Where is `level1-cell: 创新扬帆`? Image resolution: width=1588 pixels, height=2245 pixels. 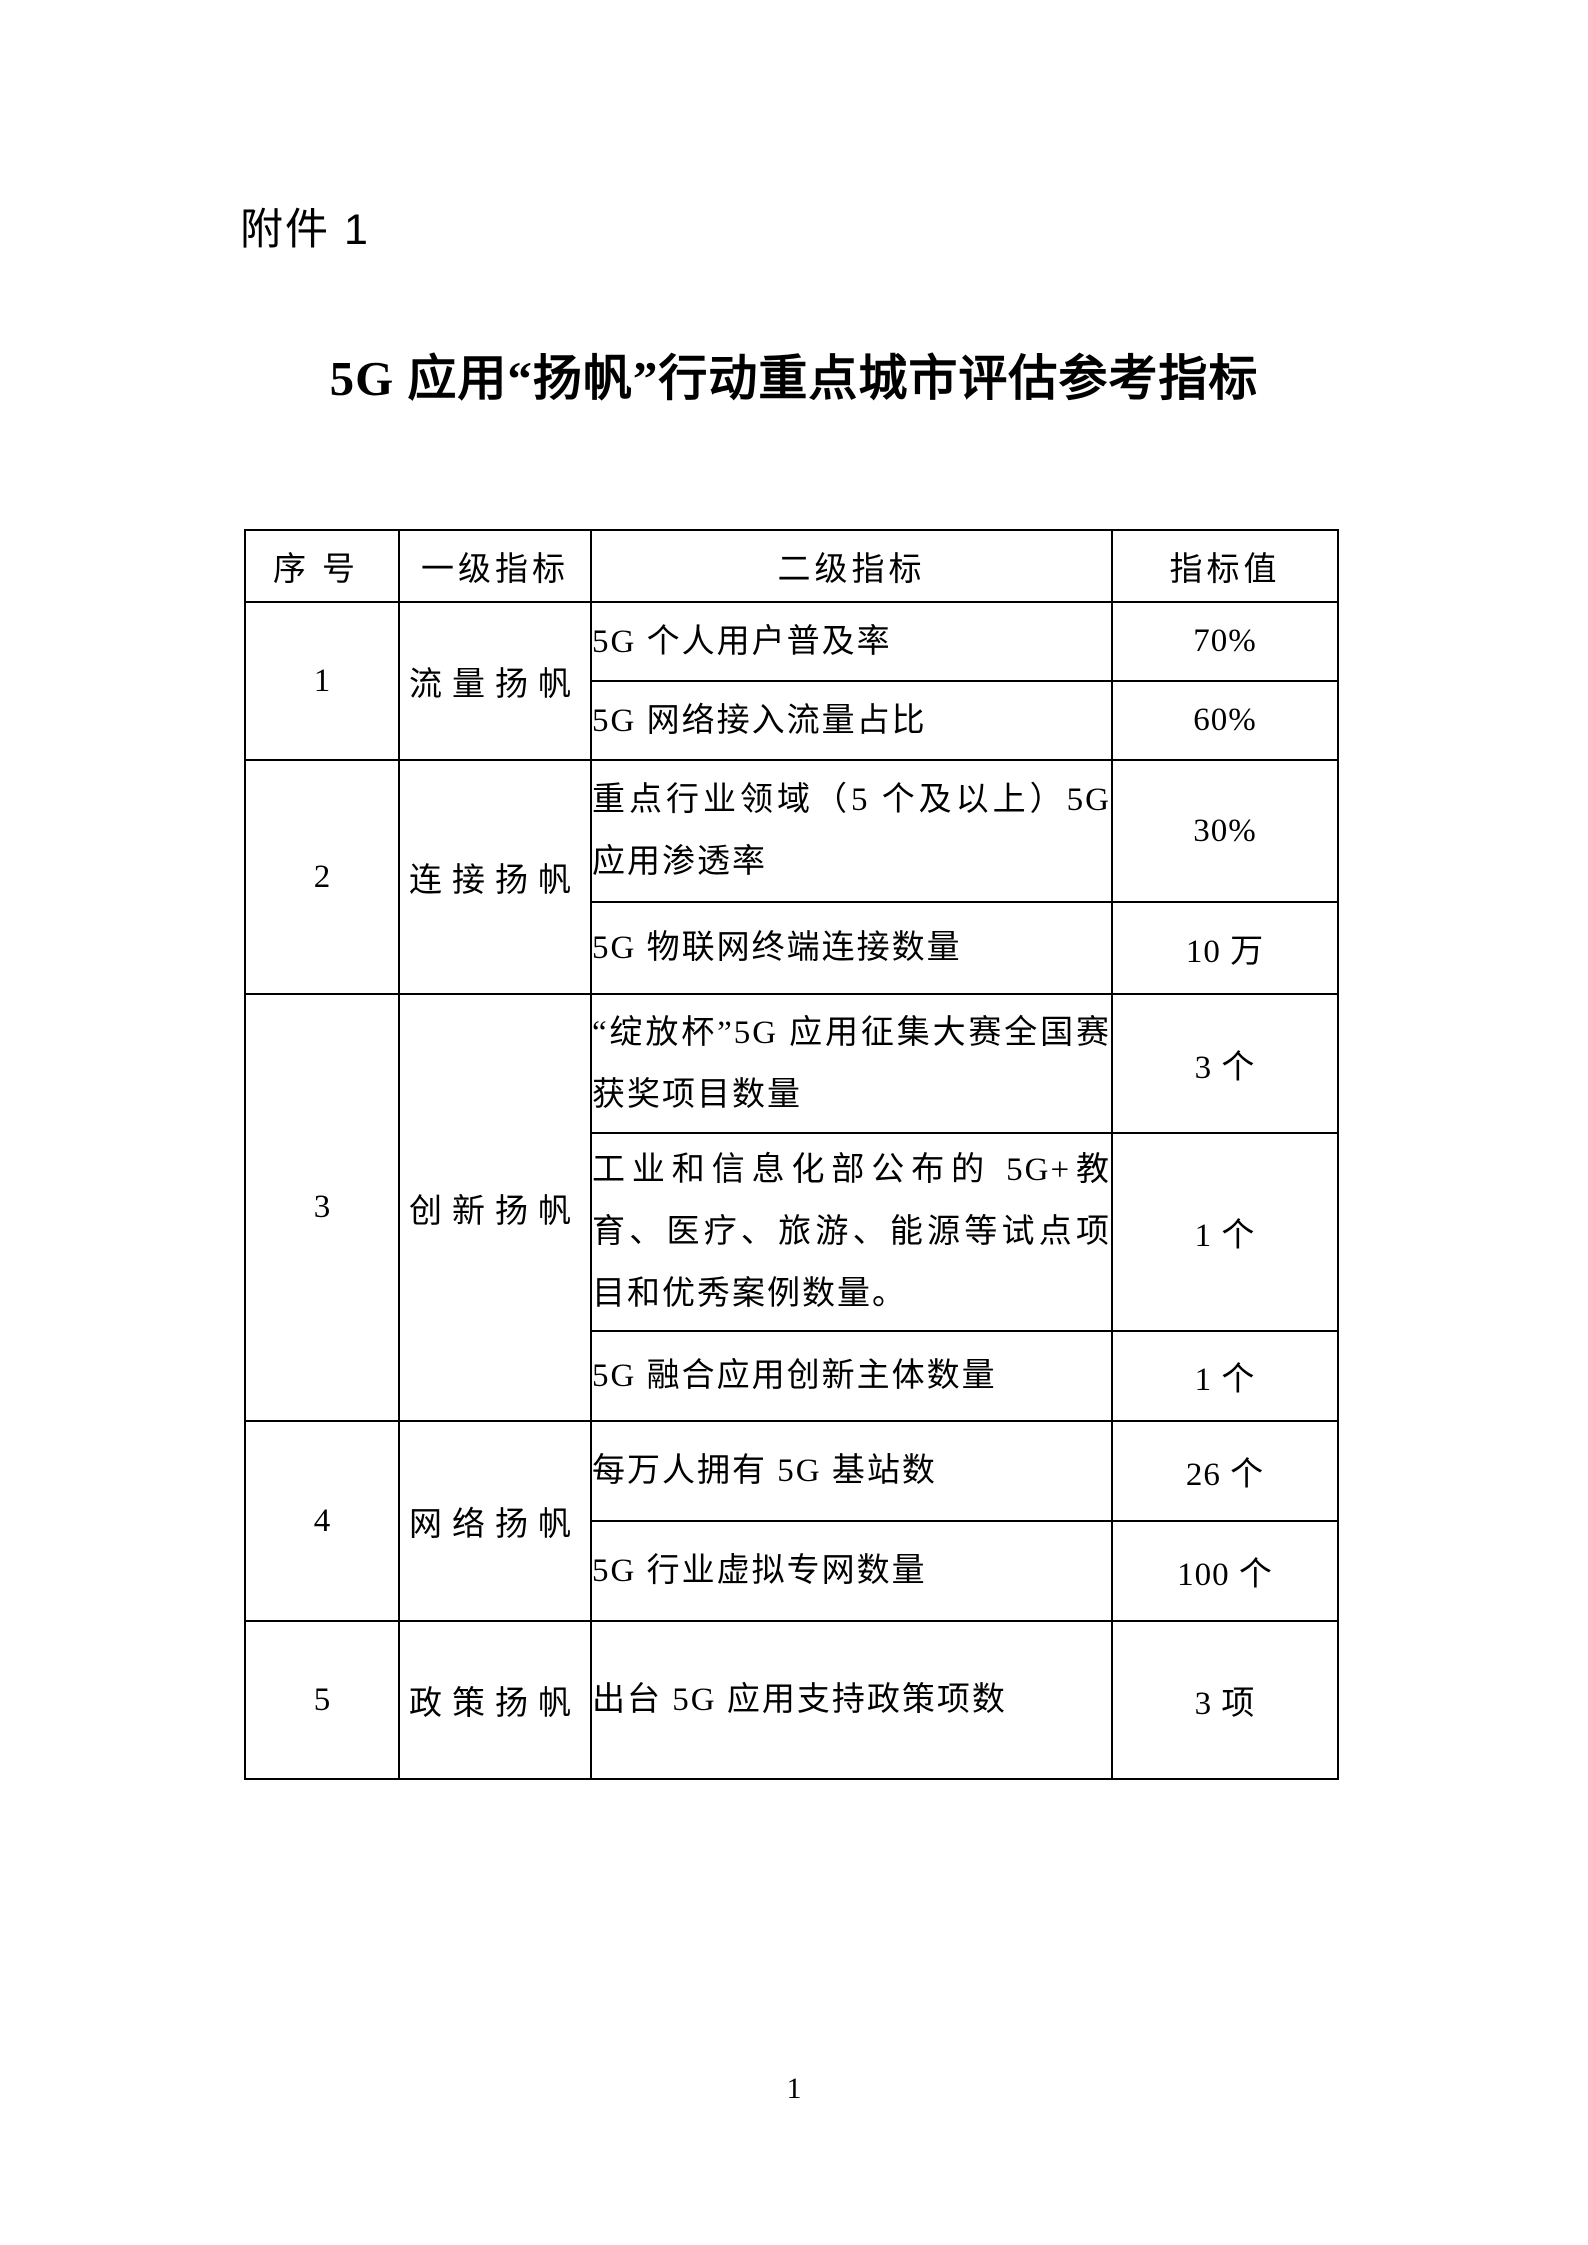 level1-cell: 创新扬帆 is located at coordinates (495, 1207).